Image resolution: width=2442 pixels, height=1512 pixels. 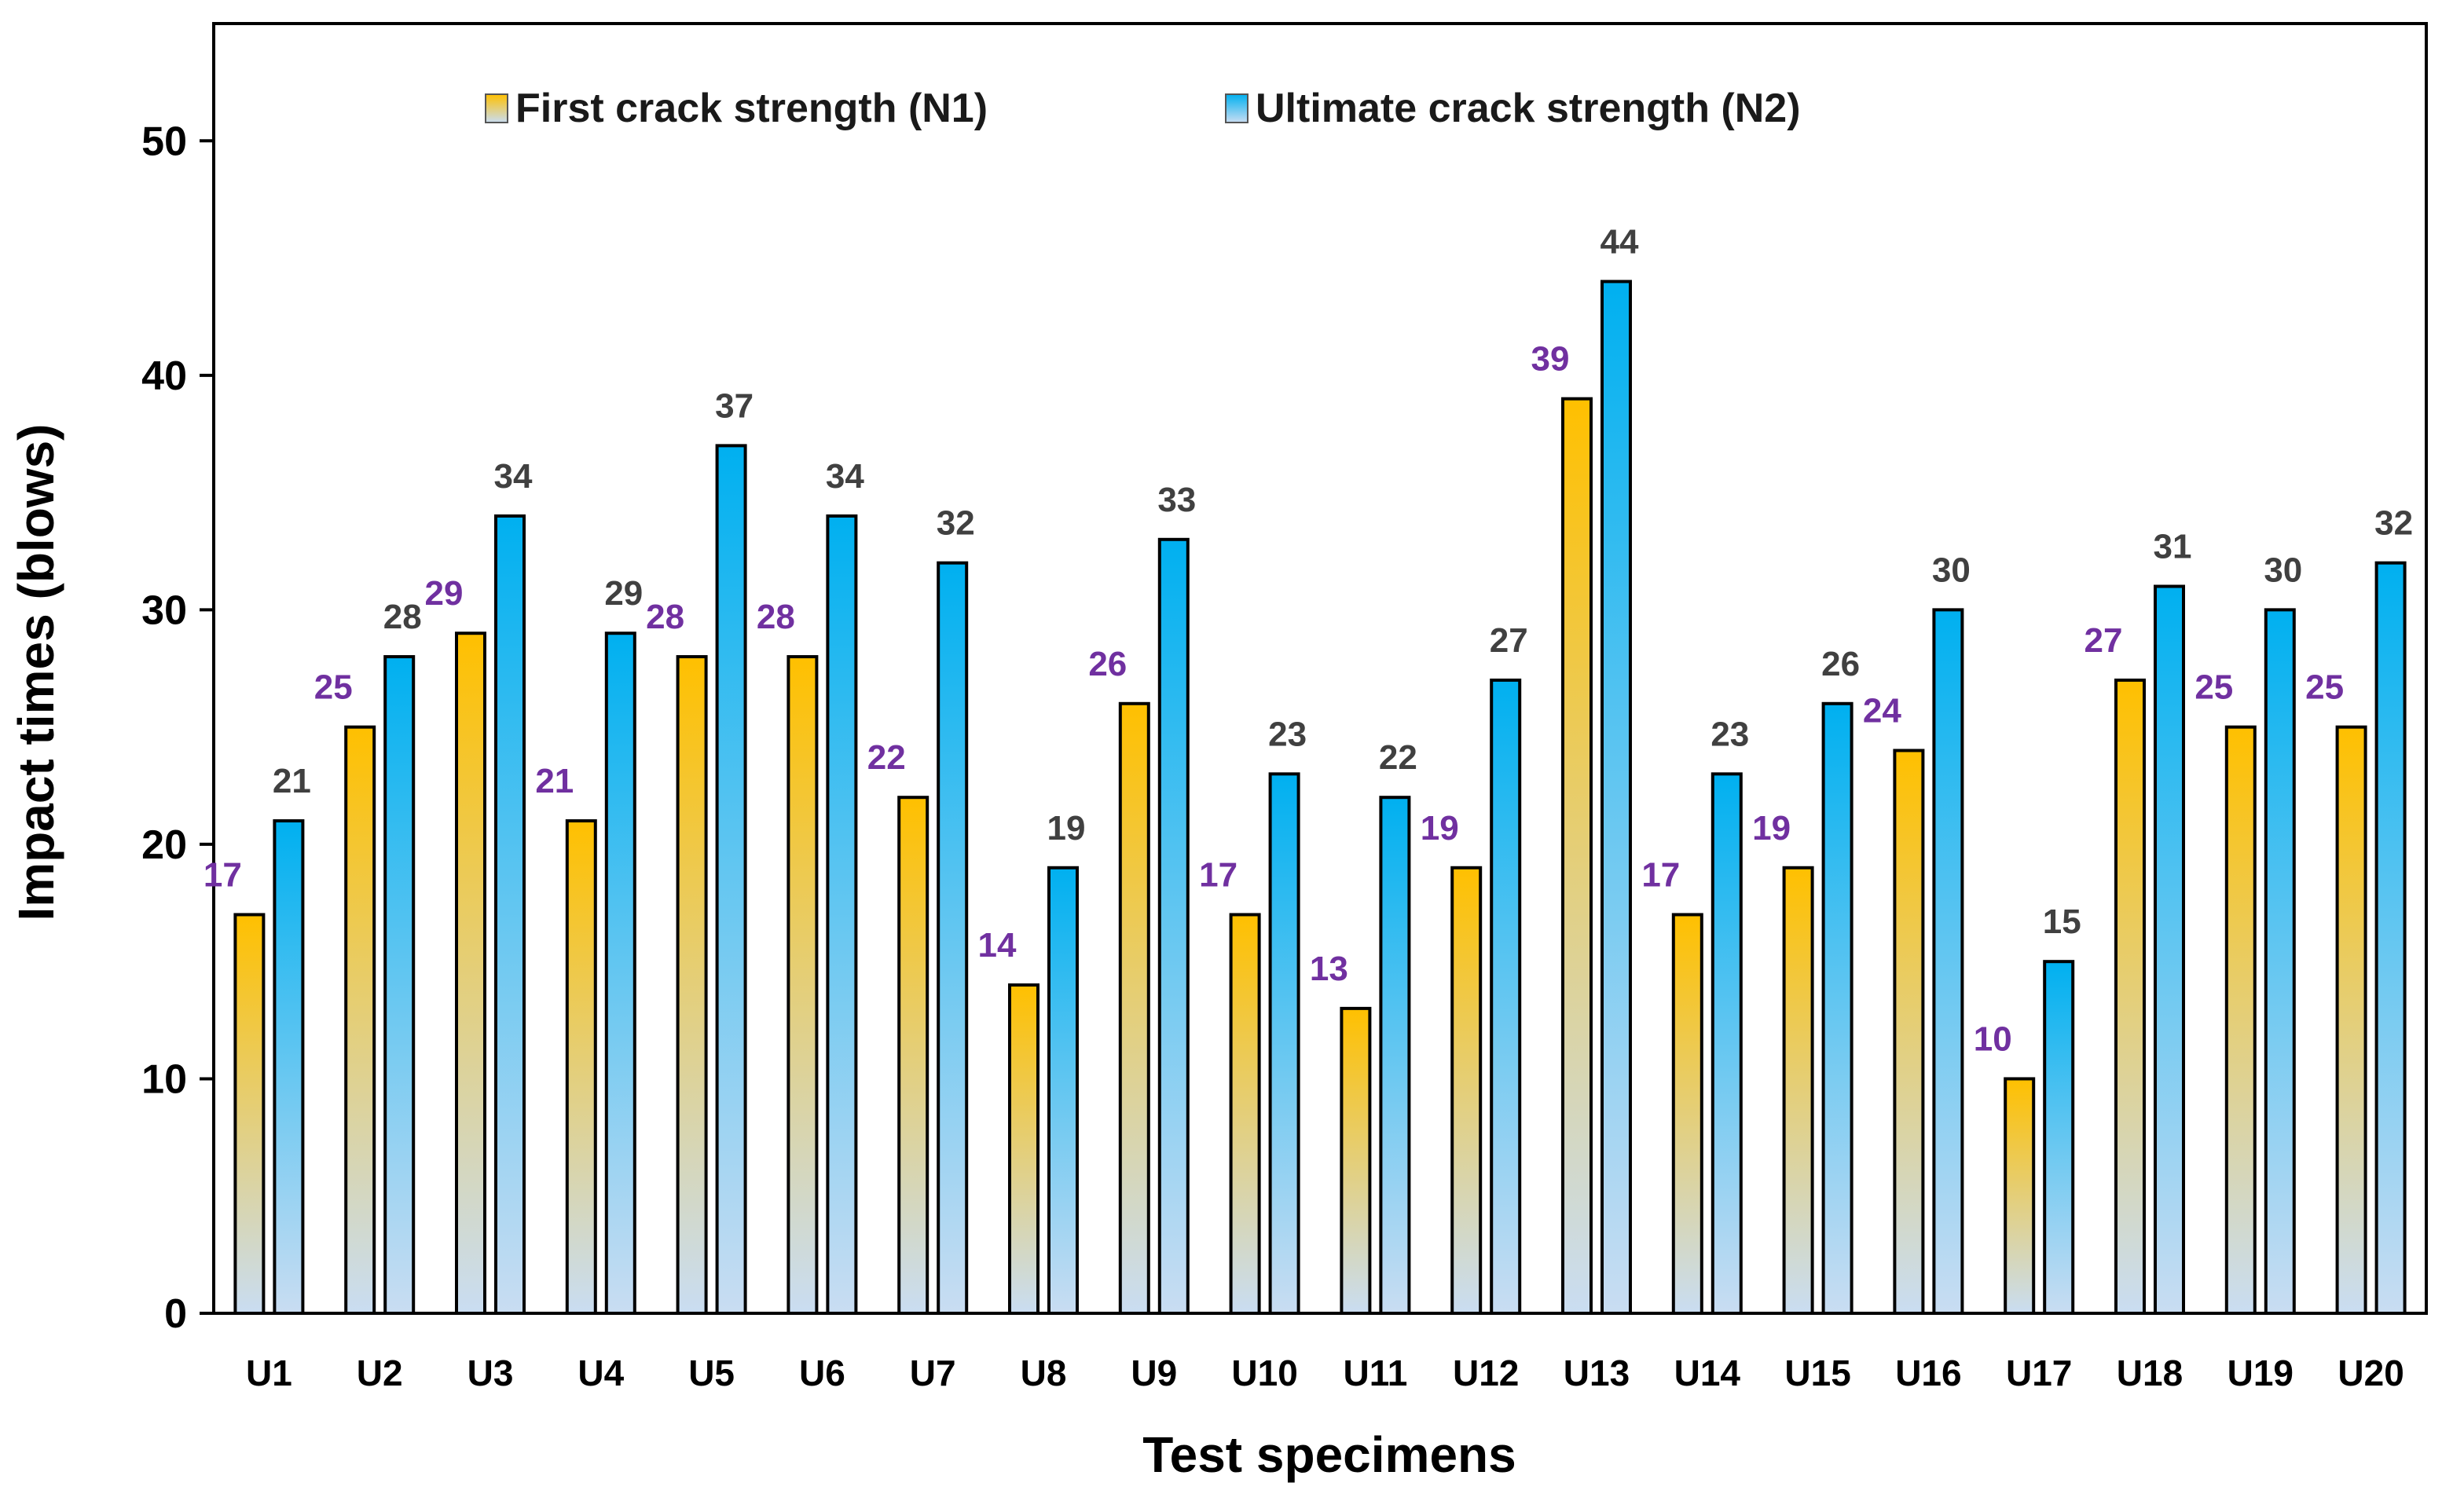 I want to click on data-label-n2-u9: 33, so click(x=1176, y=500).